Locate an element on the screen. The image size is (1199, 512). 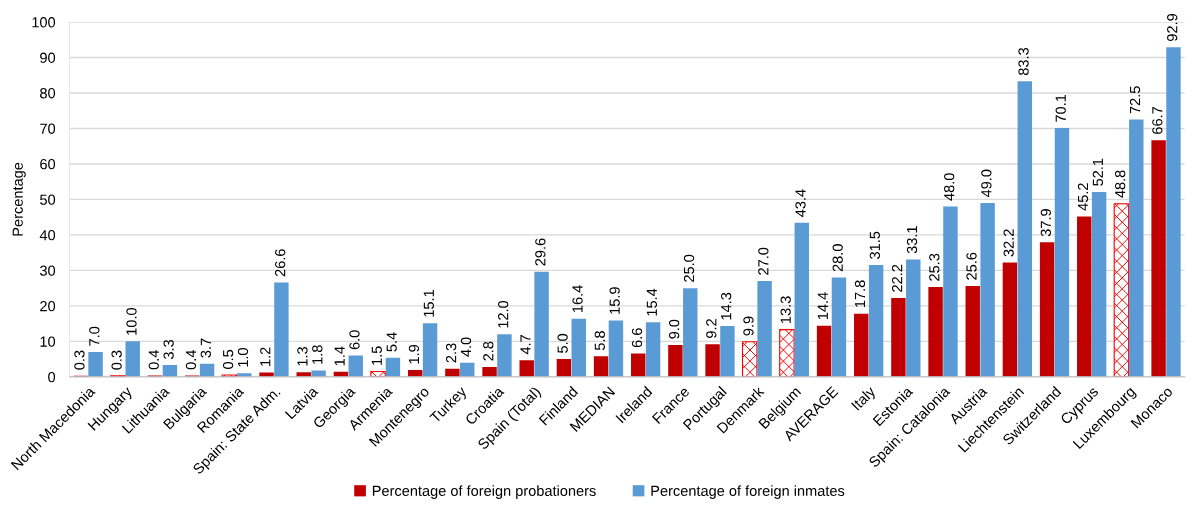
legend-label: Percentage of foreign inmates is located at coordinates (748, 492).